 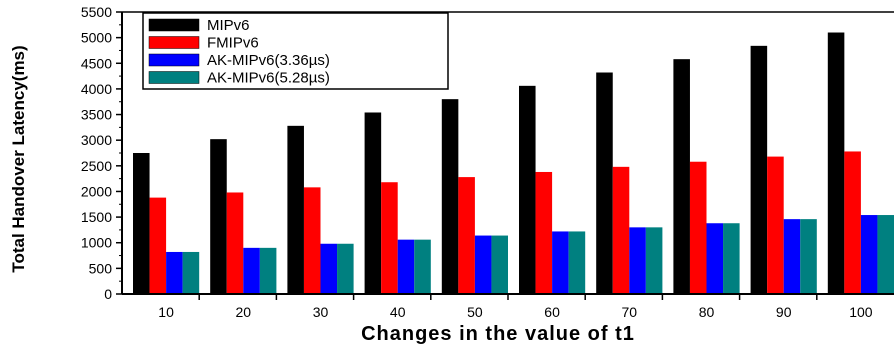 What do you see at coordinates (268, 60) in the screenshot?
I see `legend-label-3: AK-MIPv6(3.36µs)` at bounding box center [268, 60].